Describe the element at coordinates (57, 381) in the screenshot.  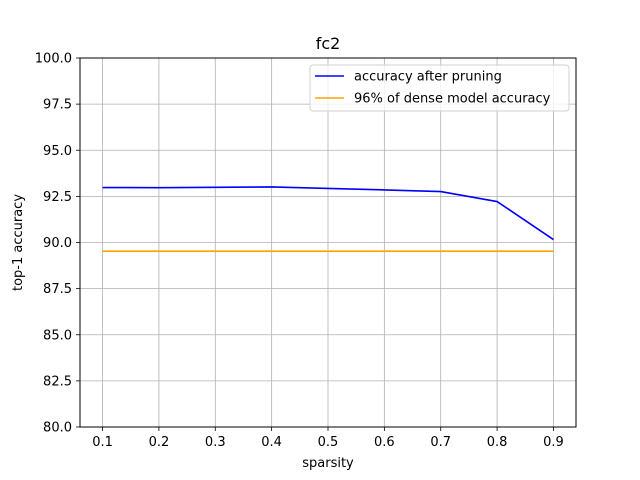
I see `y-tick-label: 82.5` at that location.